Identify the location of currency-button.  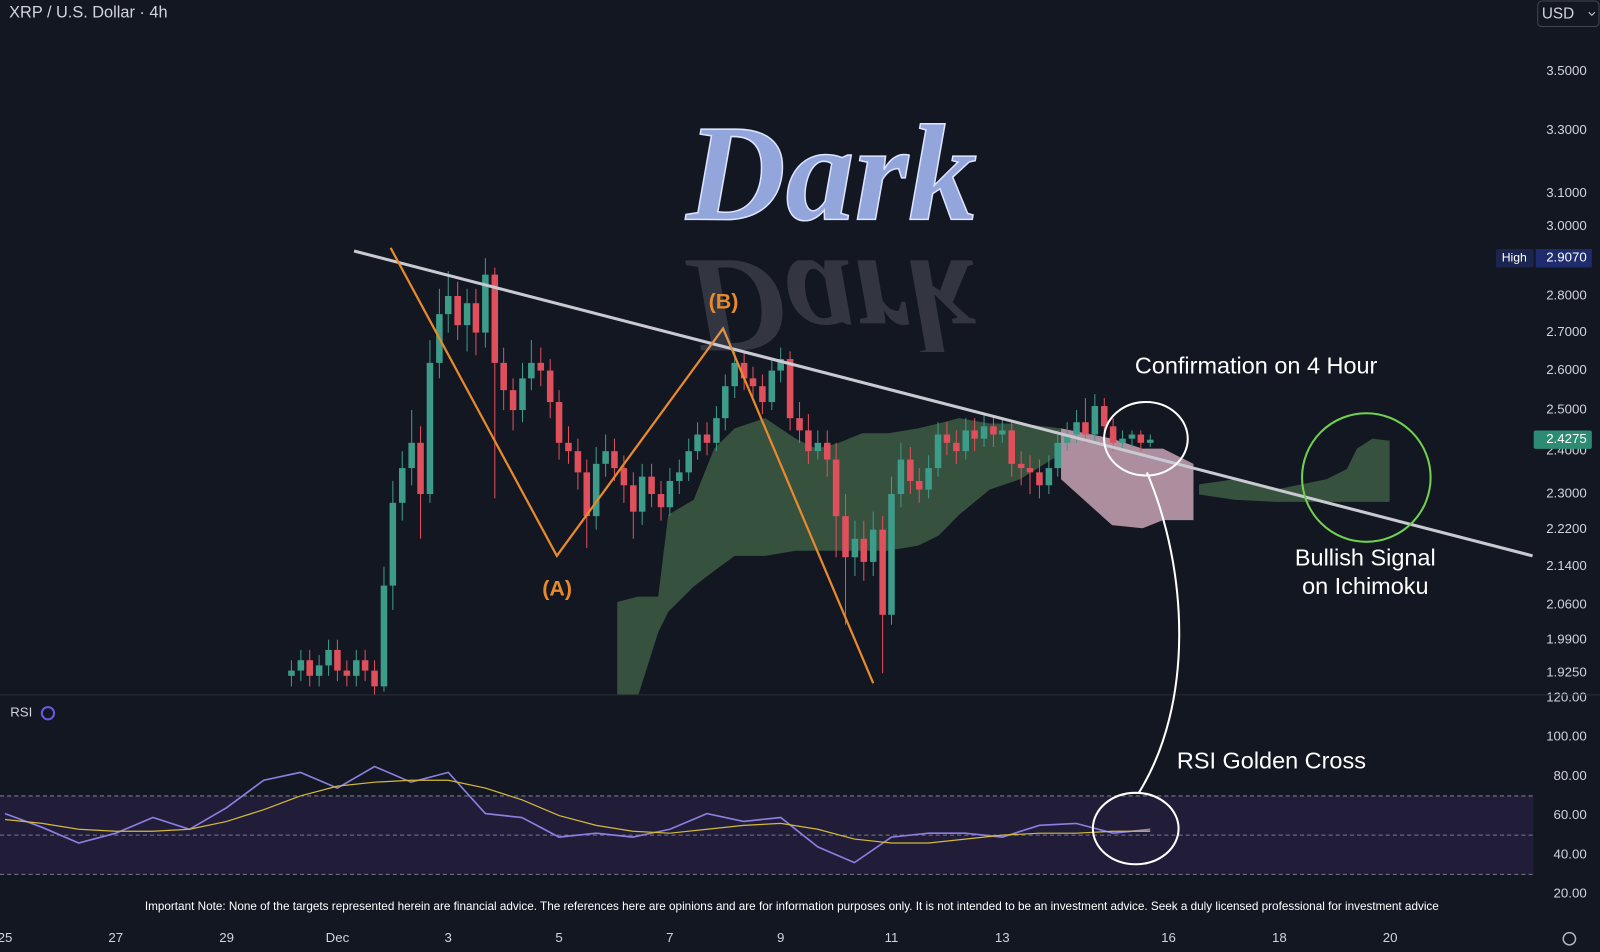
(1568, 14).